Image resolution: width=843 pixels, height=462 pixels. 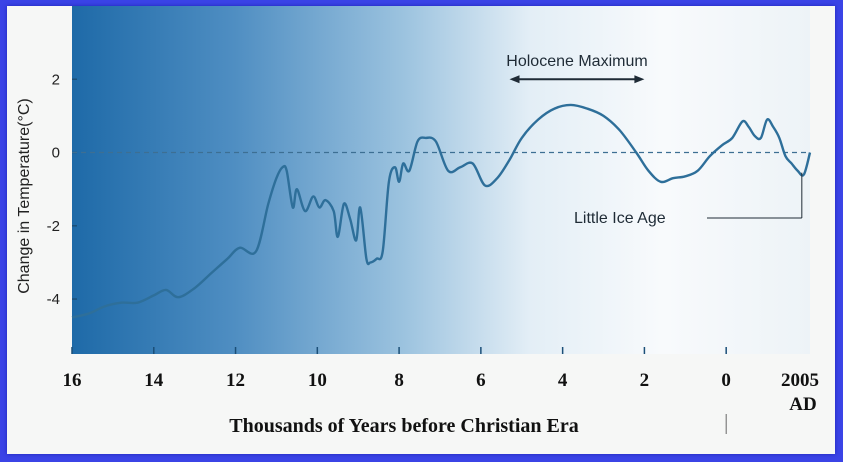 I want to click on y-tick-label: -4, so click(x=53, y=299).